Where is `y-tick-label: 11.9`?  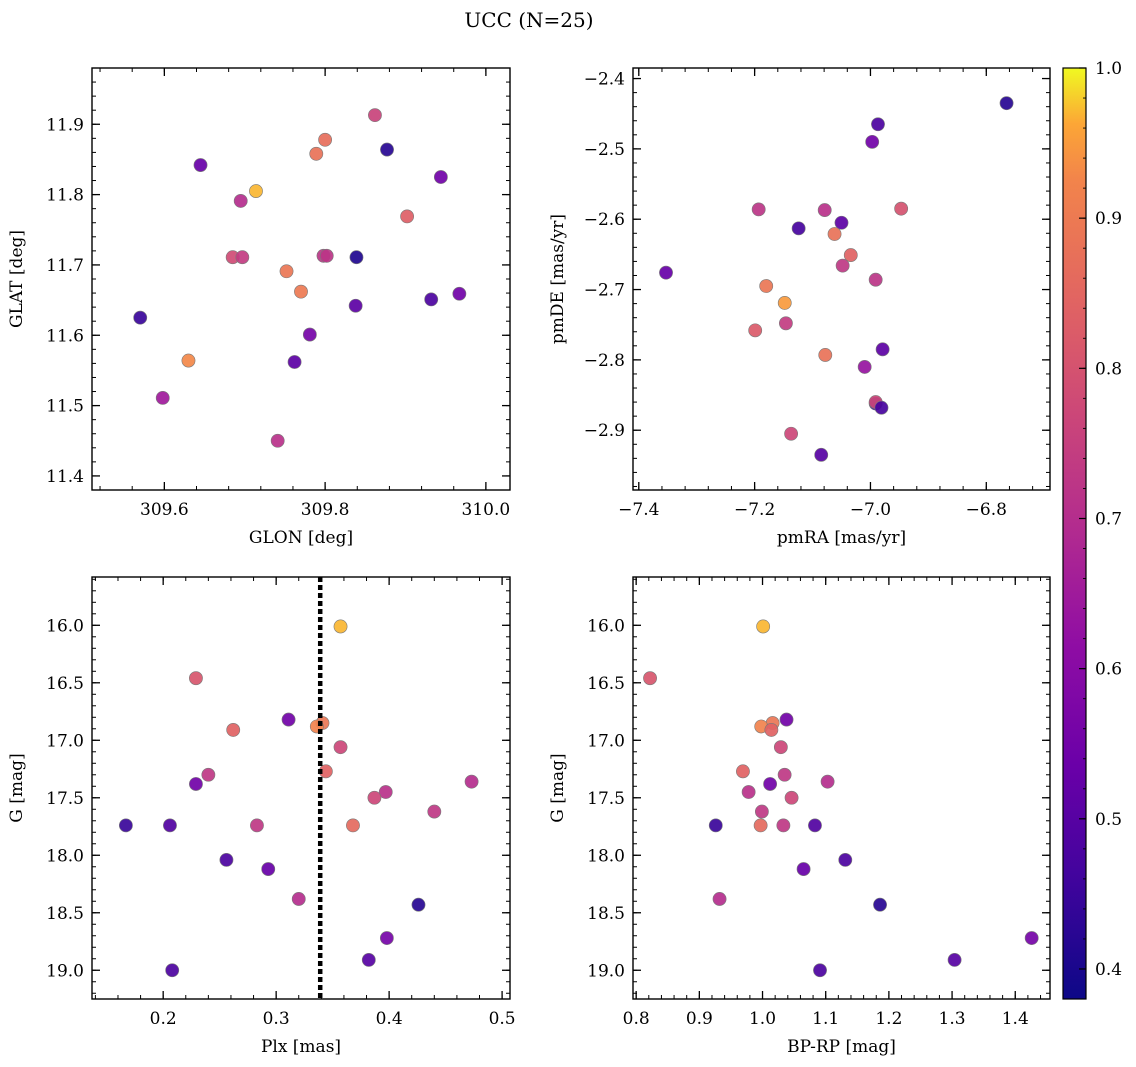
y-tick-label: 11.9 is located at coordinates (65, 125).